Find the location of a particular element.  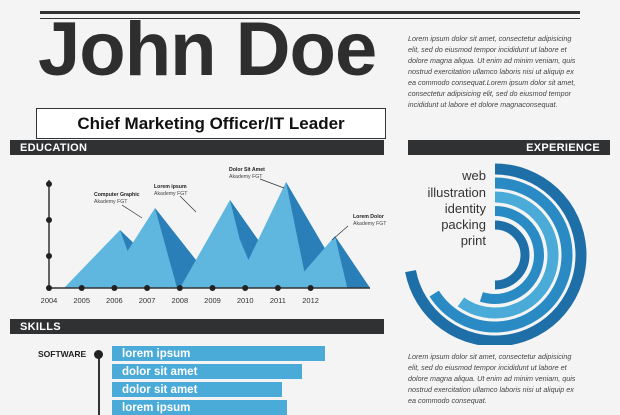

top-rule-thick is located at coordinates (310, 12).